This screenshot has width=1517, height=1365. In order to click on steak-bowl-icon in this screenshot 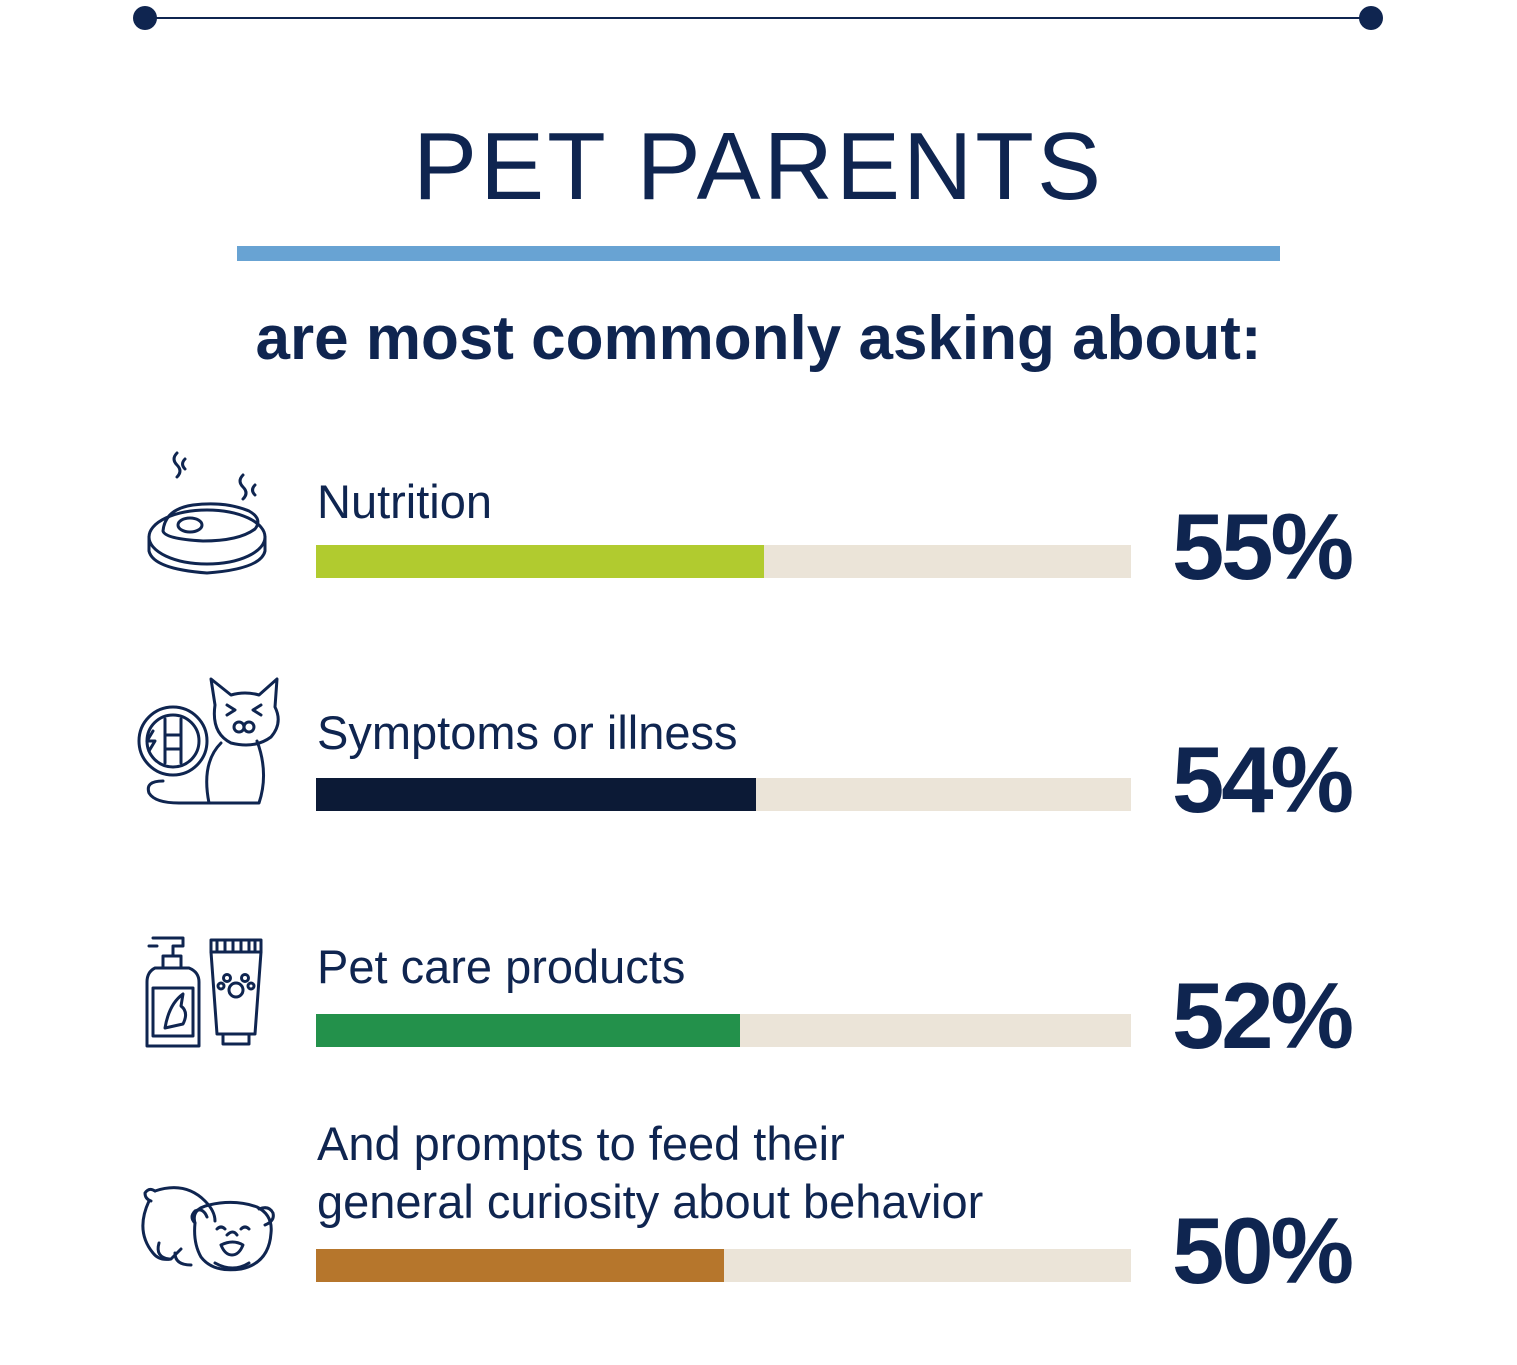, I will do `click(207, 510)`.